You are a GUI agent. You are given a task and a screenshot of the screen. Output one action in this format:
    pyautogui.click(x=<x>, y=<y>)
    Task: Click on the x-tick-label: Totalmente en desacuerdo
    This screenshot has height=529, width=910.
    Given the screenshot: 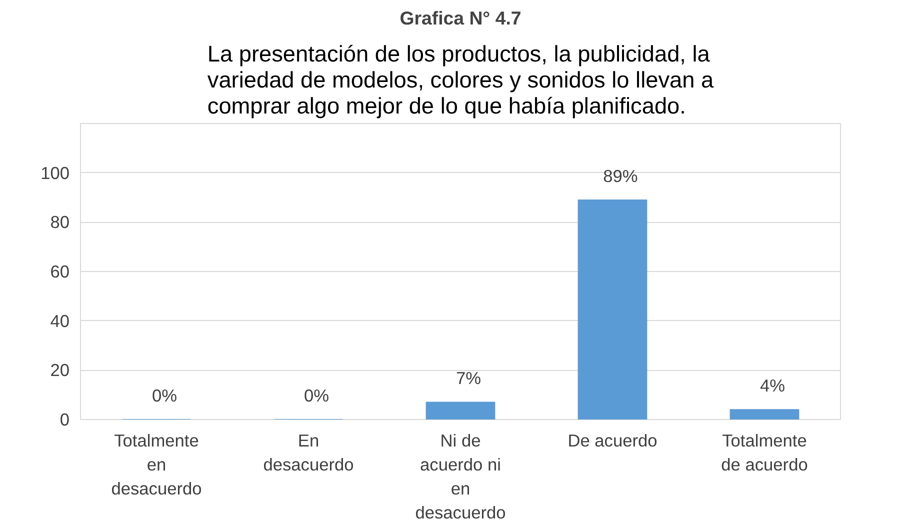 What is the action you would take?
    pyautogui.click(x=156, y=464)
    